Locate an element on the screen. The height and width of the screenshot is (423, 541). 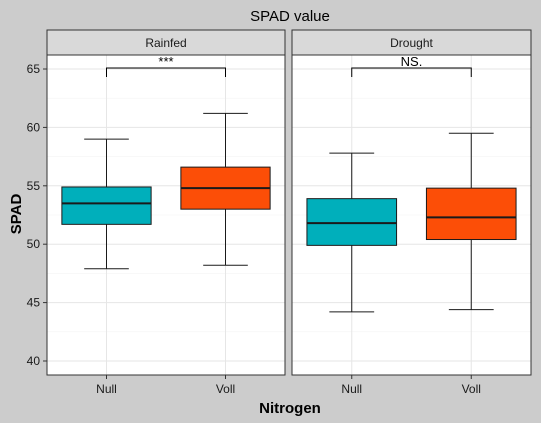
y-axis-title: SPAD is located at coordinates (16, 214).